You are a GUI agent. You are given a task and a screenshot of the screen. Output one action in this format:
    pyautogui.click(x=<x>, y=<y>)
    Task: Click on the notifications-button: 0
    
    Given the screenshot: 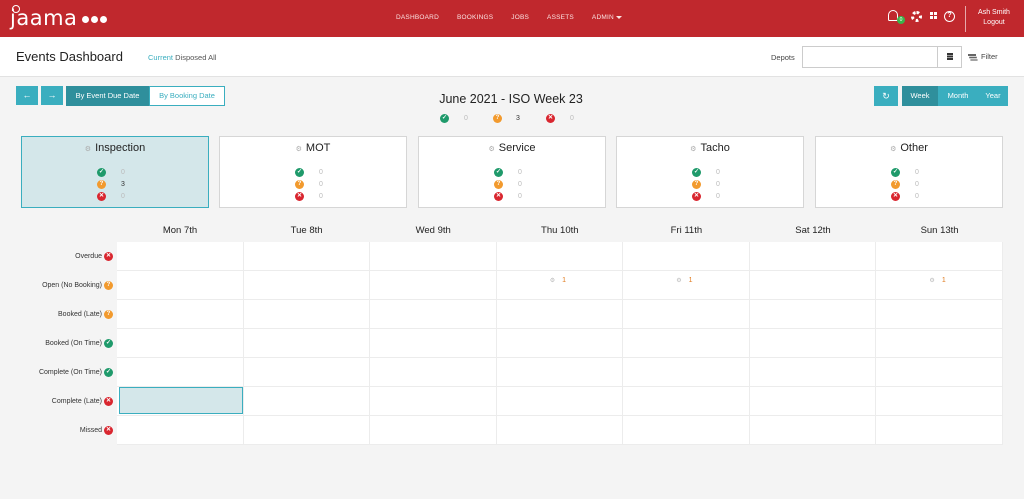 What is the action you would take?
    pyautogui.click(x=896, y=17)
    